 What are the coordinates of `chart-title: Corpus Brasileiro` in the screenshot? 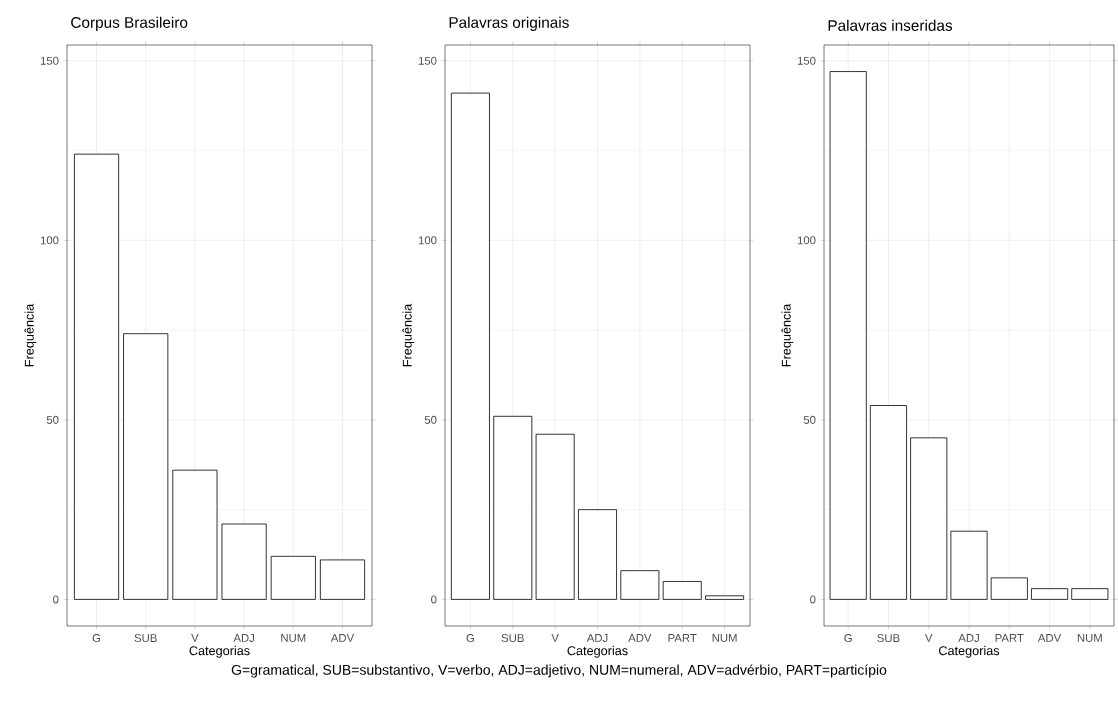 It's located at (129, 23).